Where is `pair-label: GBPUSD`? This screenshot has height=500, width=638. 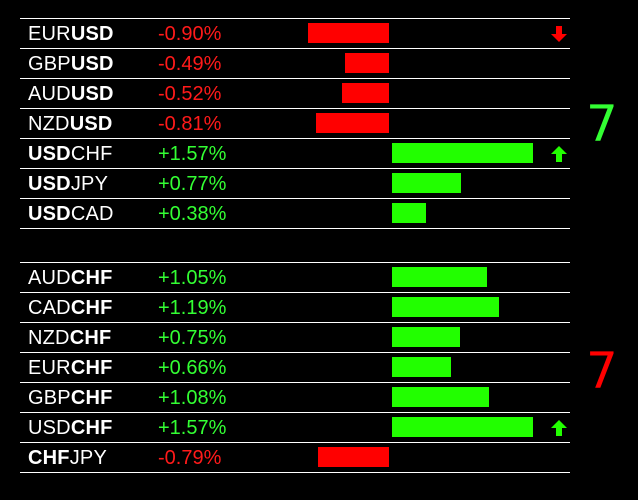
pair-label: GBPUSD is located at coordinates (71, 64).